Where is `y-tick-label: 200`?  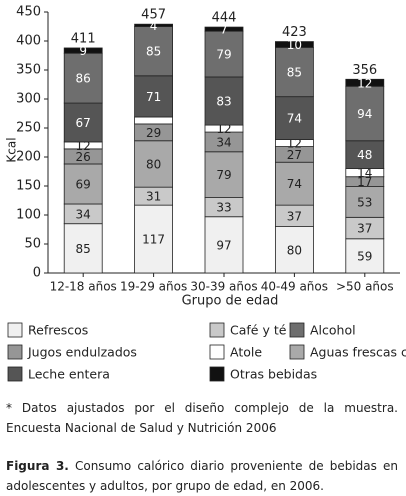
y-tick-label: 200 is located at coordinates (28, 157).